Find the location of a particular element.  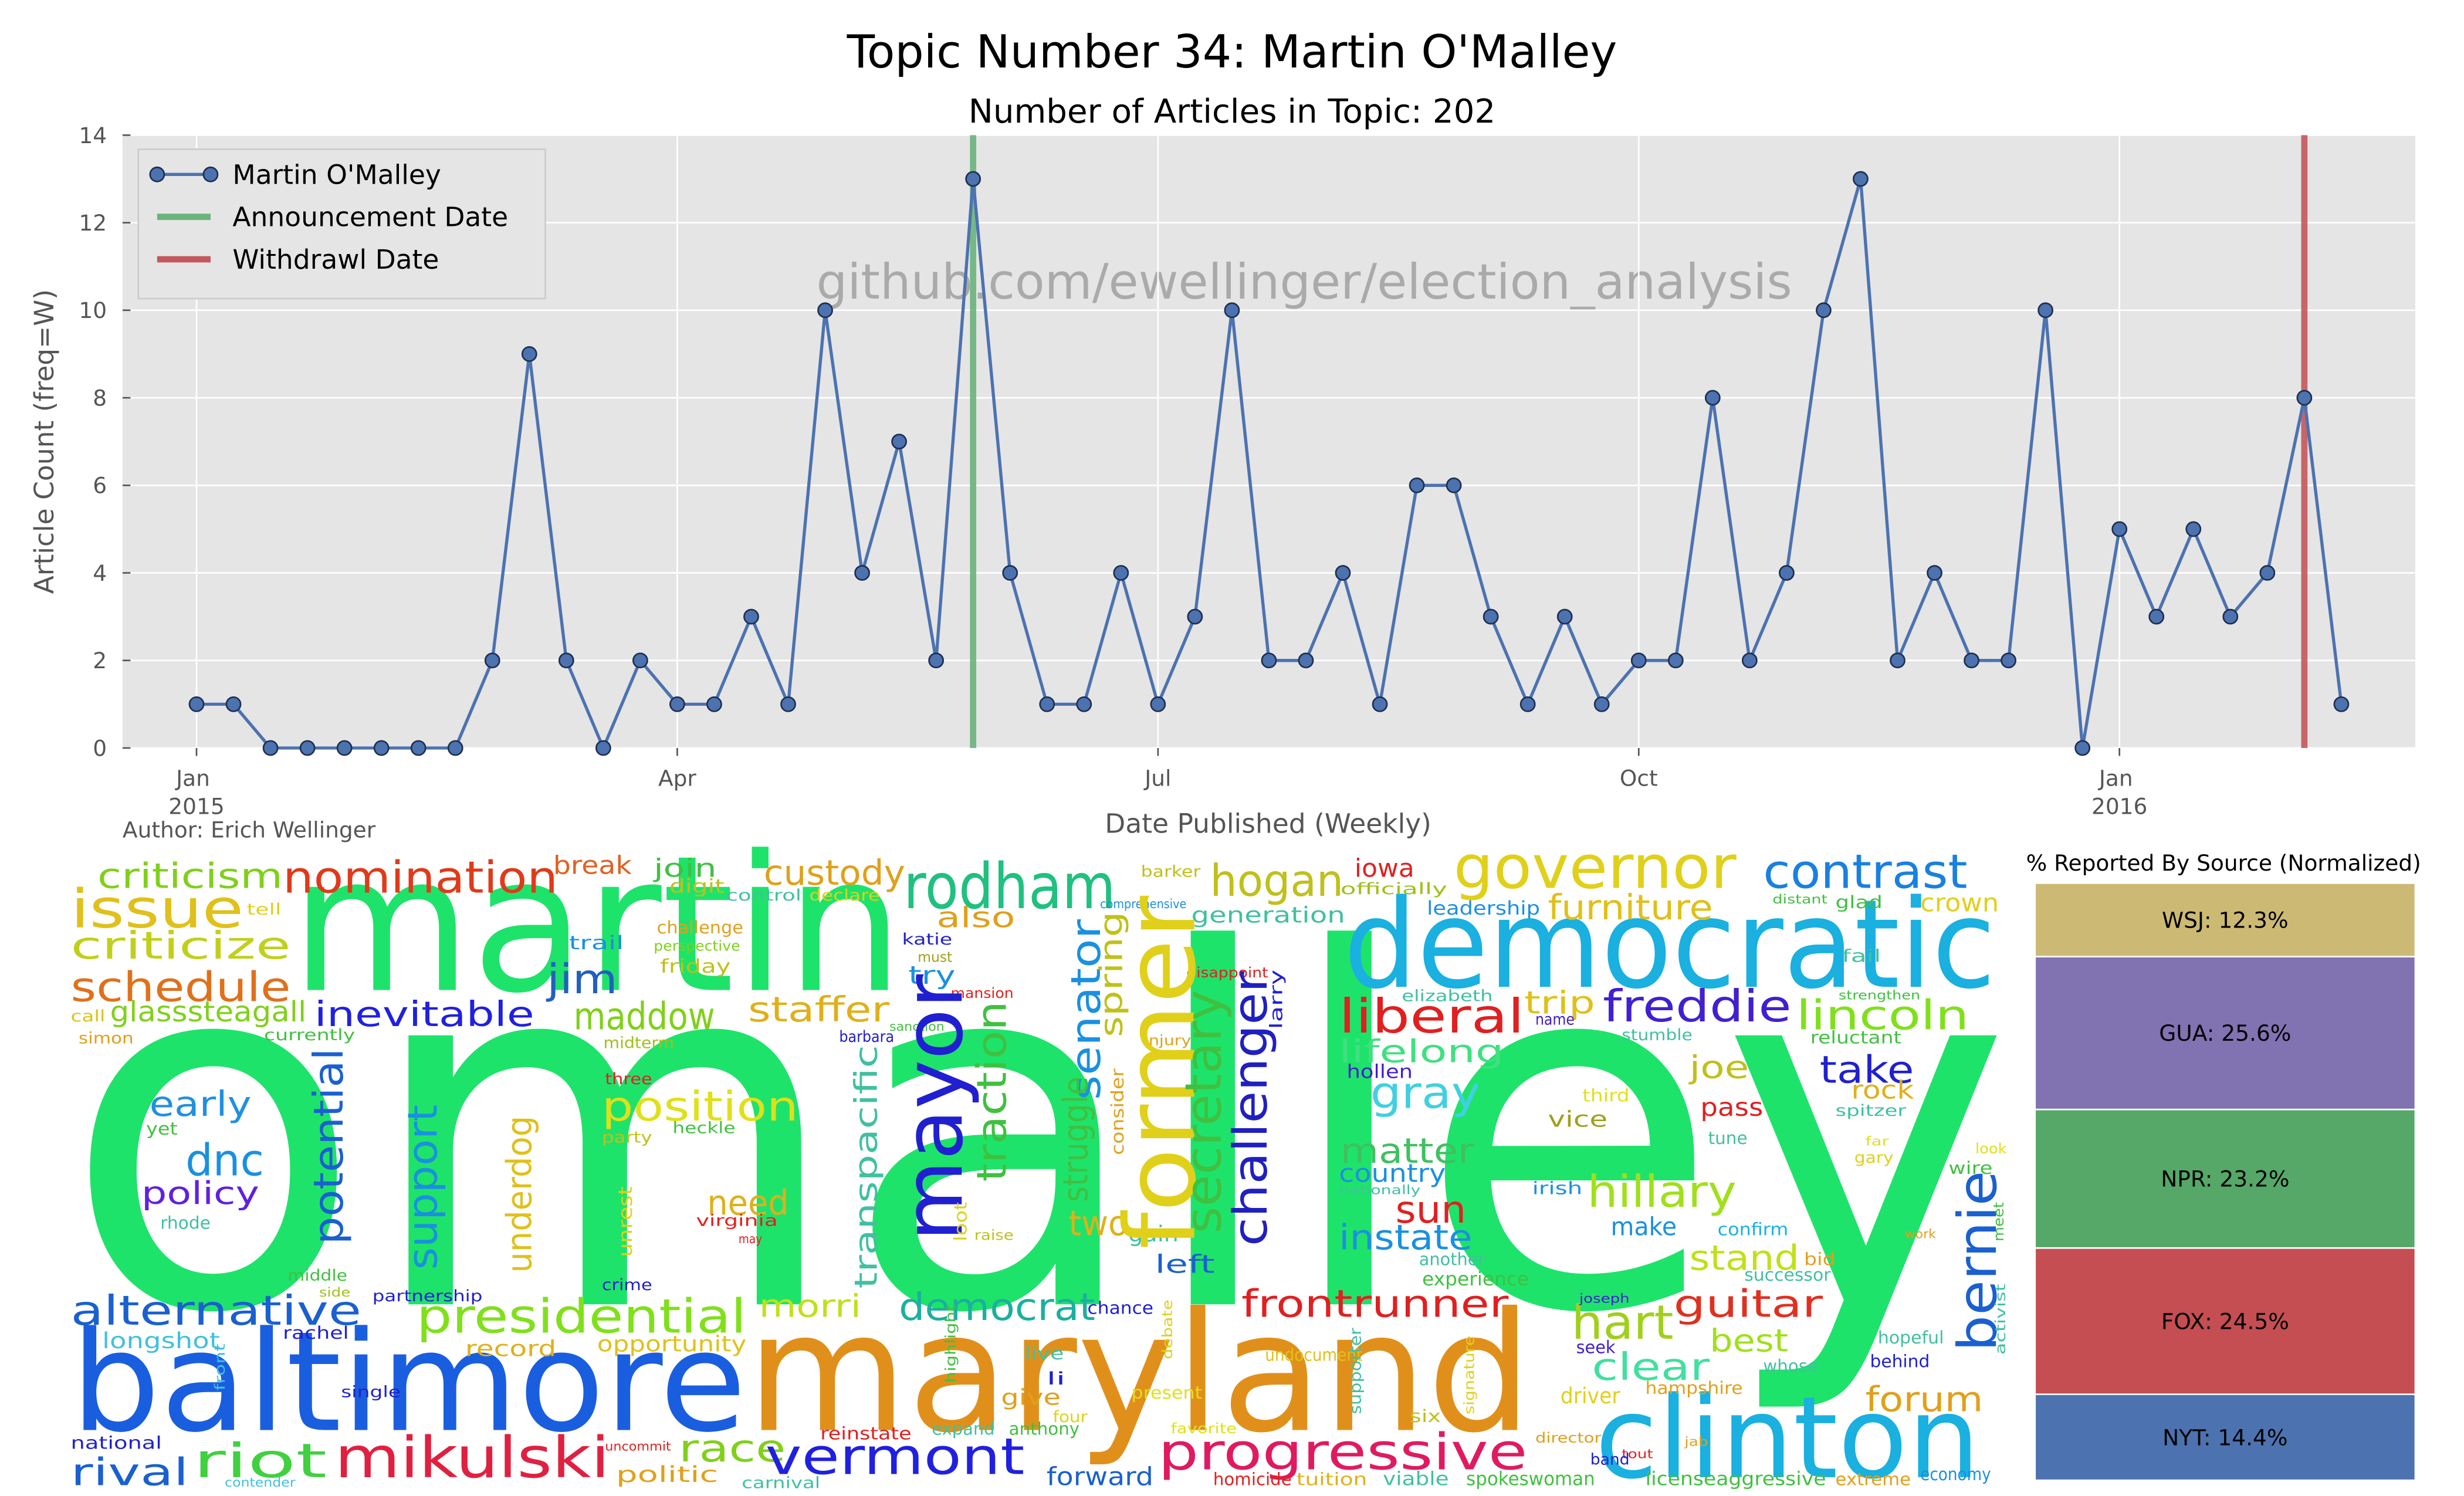

word: single is located at coordinates (371, 1392).